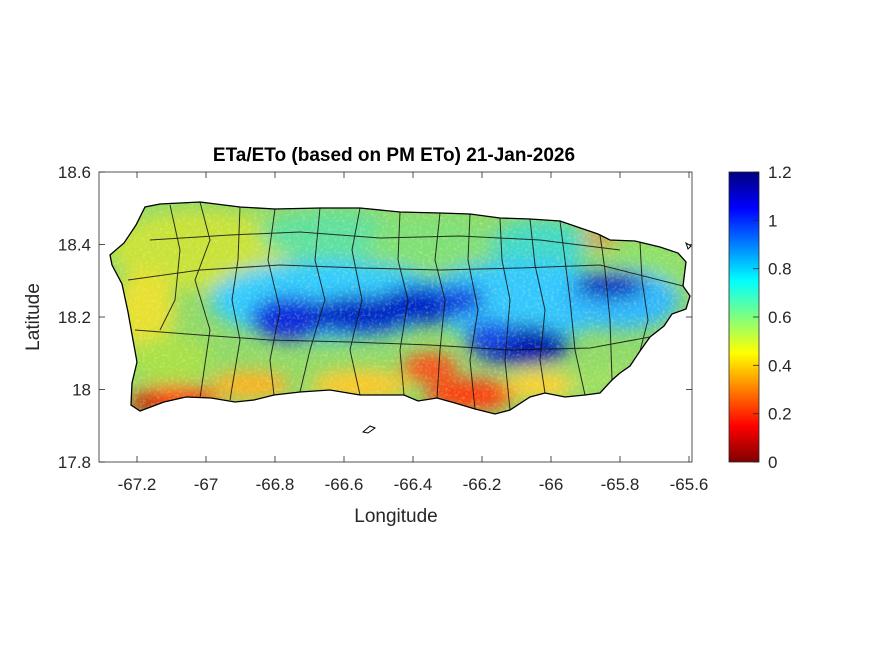 The width and height of the screenshot is (875, 656). Describe the element at coordinates (394, 155) in the screenshot. I see `chart-title: ETa/ETo (based on PM ETo) 21-Jan-2026` at that location.